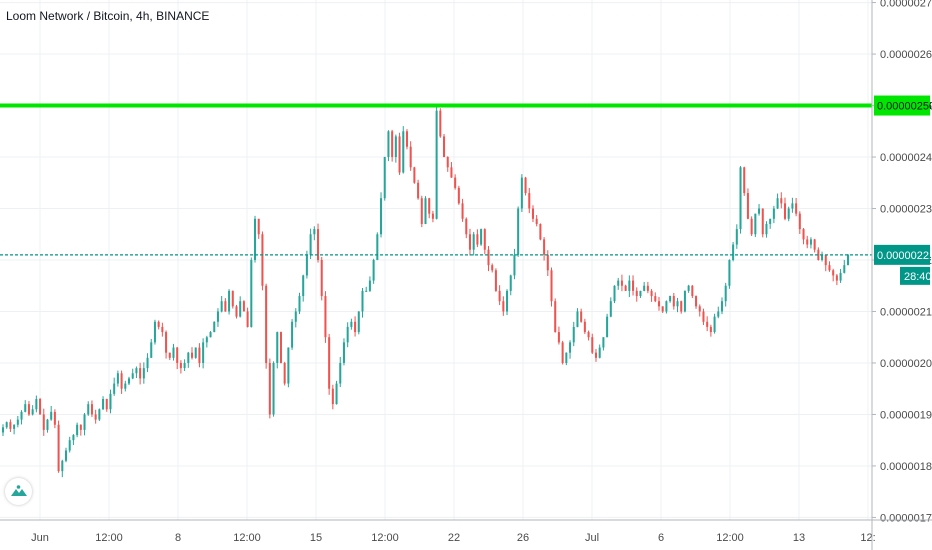 This screenshot has width=932, height=550. I want to click on tradingview-logo, so click(18, 491).